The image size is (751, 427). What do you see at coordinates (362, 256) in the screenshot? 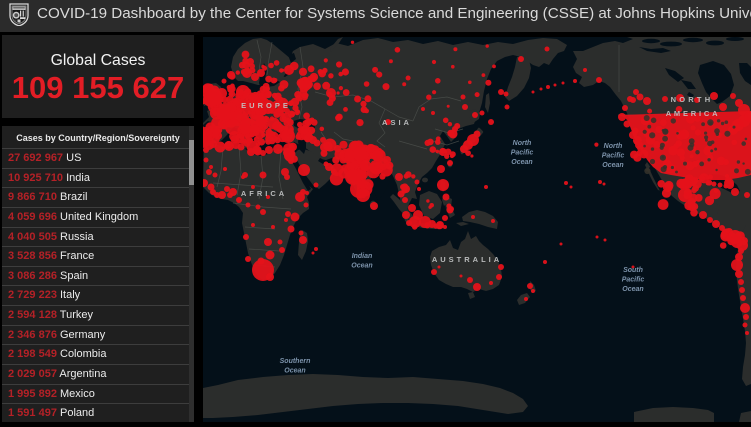
I see `svg-text: Indian` at bounding box center [362, 256].